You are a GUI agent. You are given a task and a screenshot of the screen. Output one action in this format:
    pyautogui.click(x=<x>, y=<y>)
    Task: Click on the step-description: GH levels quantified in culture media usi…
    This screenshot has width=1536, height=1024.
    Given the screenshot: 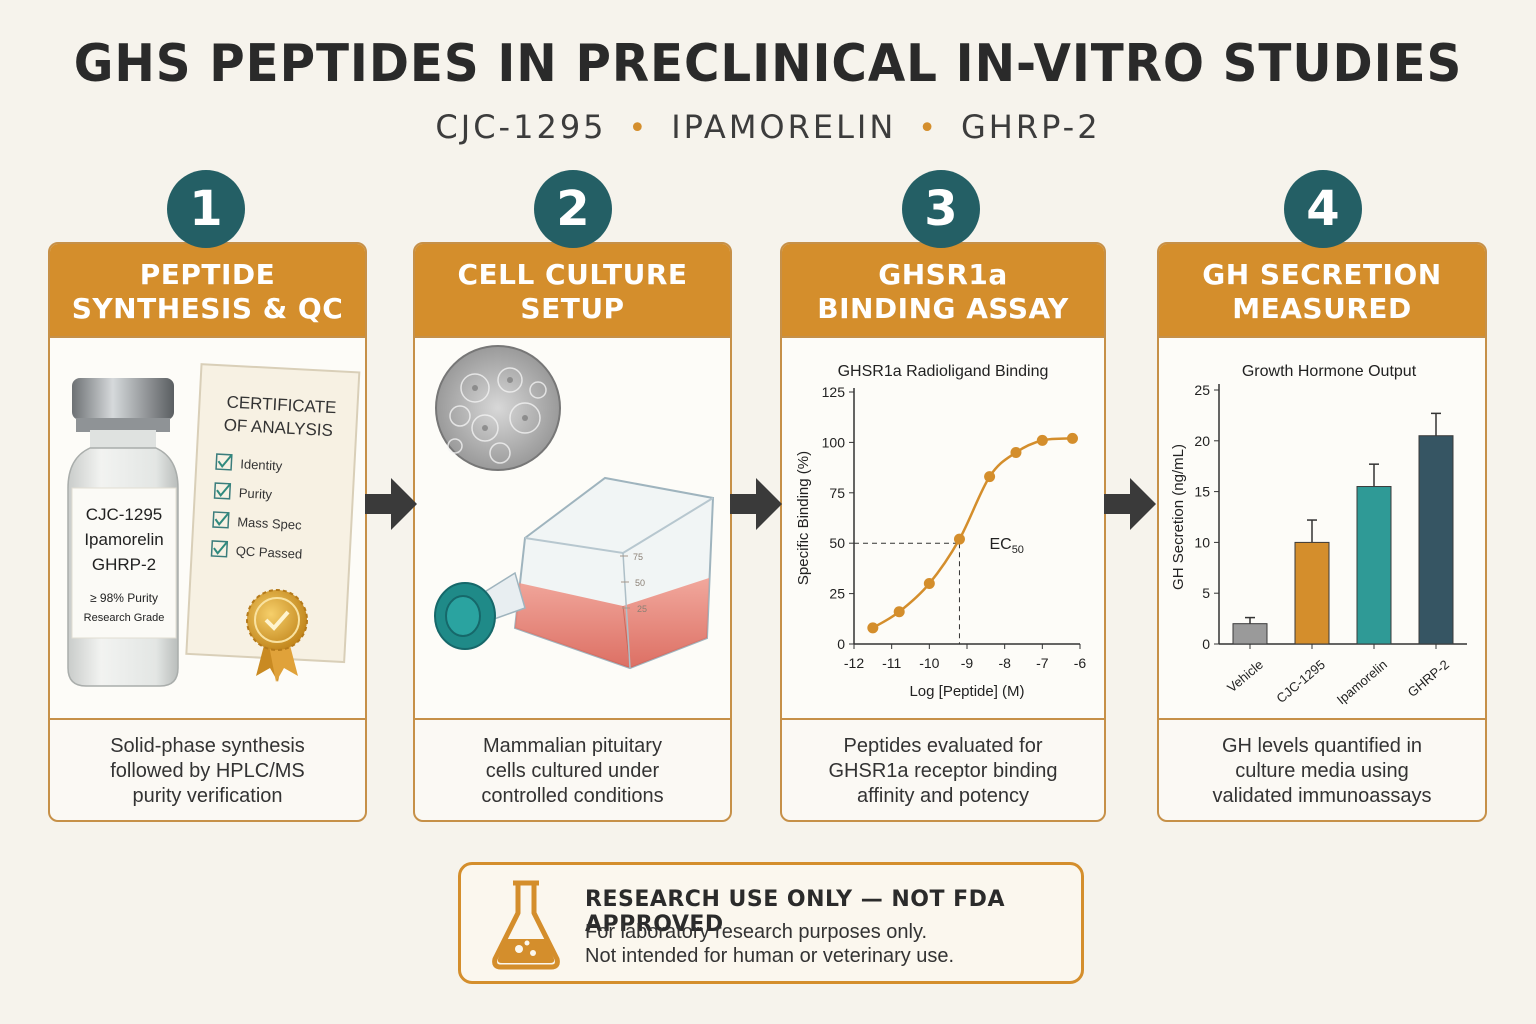 What is the action you would take?
    pyautogui.click(x=1322, y=771)
    